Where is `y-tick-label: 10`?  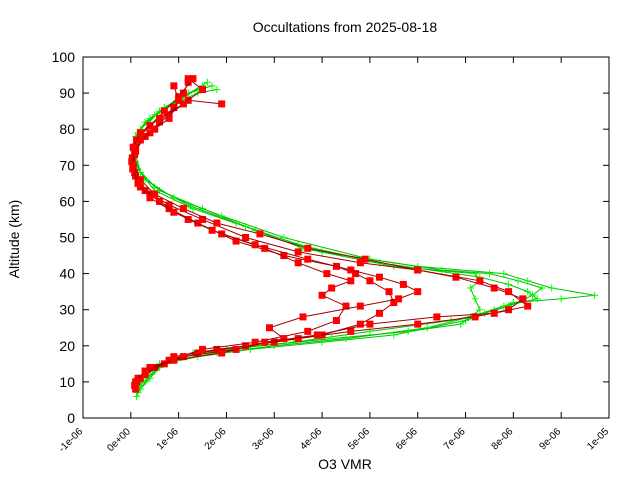
y-tick-label: 10 is located at coordinates (67, 382).